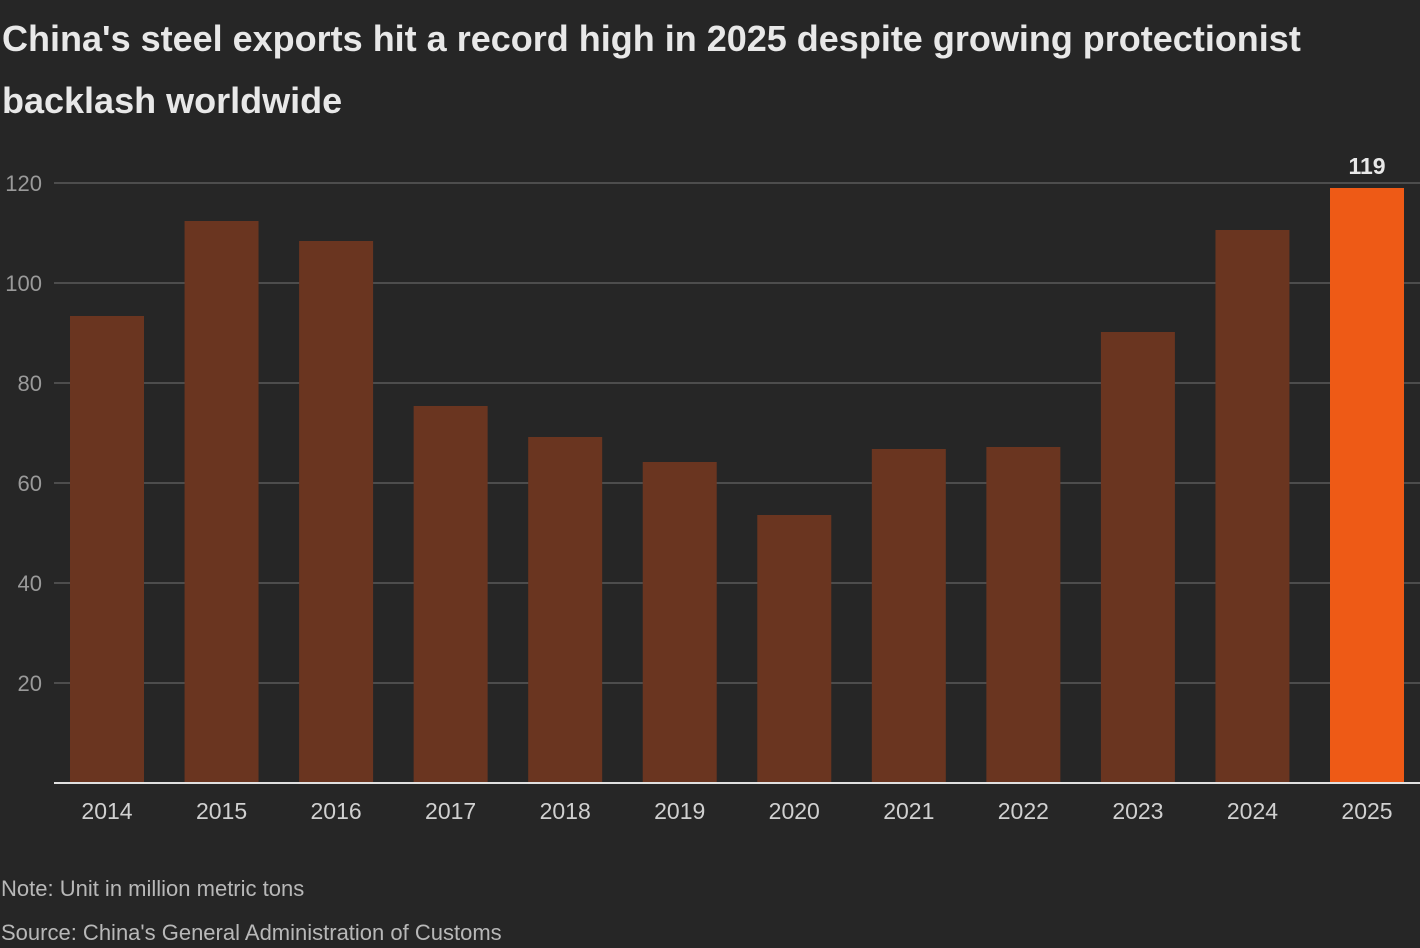 The height and width of the screenshot is (948, 1420). I want to click on data-label: 119, so click(1366, 166).